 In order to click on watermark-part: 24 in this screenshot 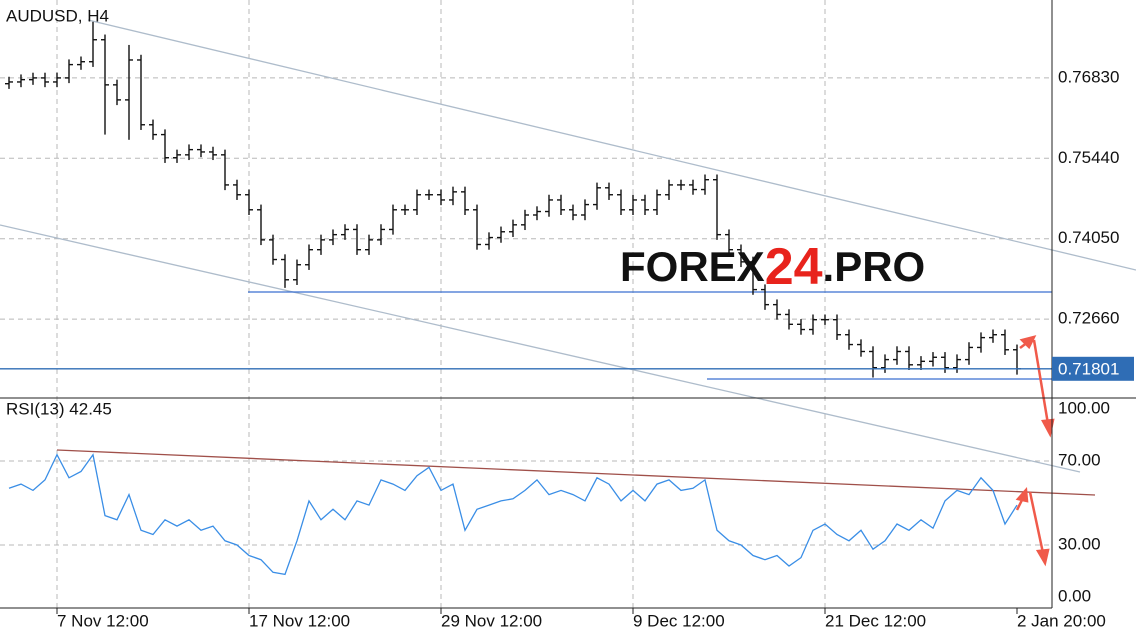, I will do `click(794, 267)`.